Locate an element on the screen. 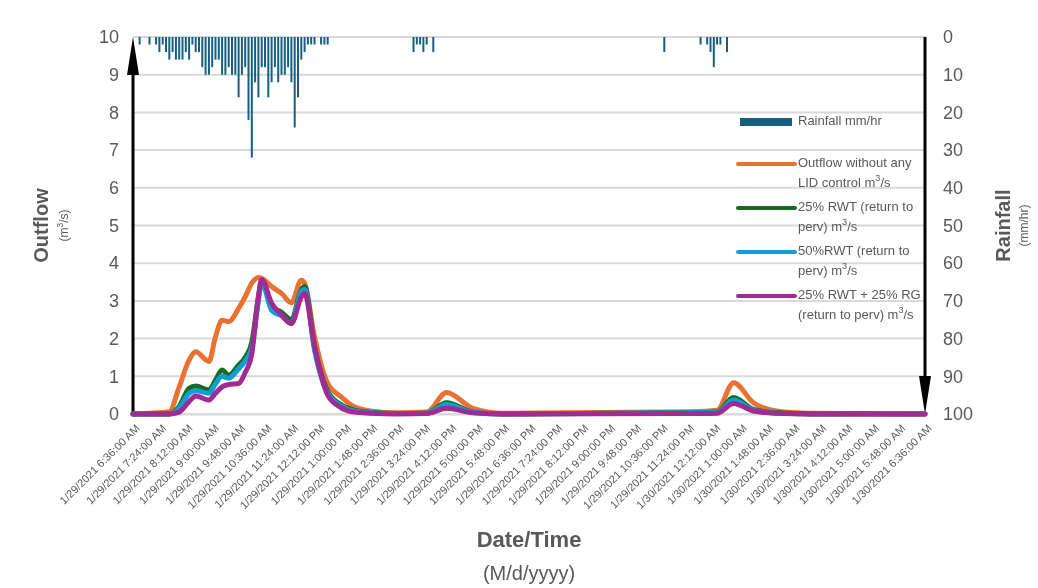  y-tick-label: 6 is located at coordinates (113, 188).